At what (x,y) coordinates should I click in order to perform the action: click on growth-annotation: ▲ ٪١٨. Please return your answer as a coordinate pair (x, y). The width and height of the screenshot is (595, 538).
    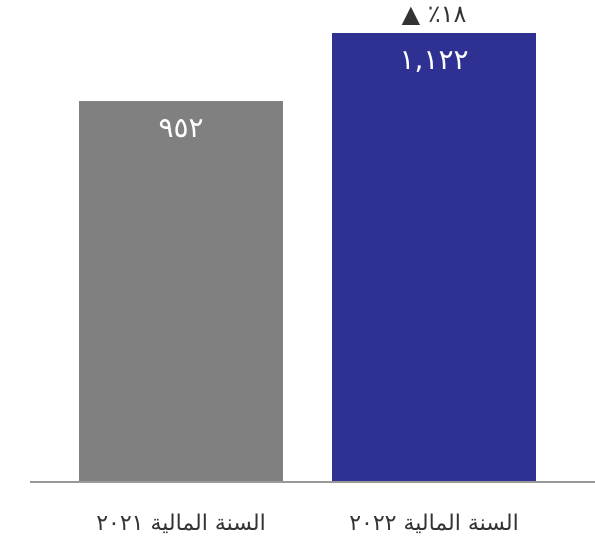
    Looking at the image, I should click on (434, 14).